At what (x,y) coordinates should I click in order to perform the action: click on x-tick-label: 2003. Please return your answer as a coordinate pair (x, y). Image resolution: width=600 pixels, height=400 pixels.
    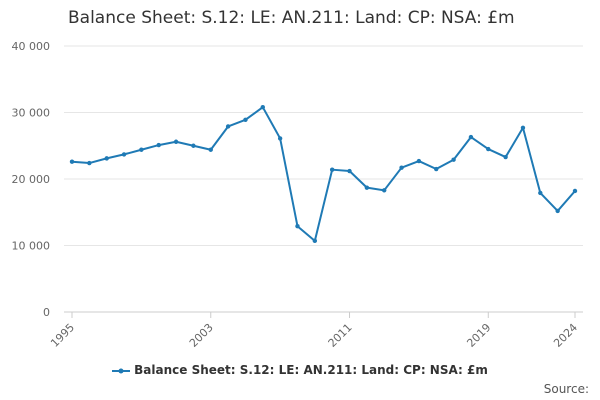
    Looking at the image, I should click on (201, 335).